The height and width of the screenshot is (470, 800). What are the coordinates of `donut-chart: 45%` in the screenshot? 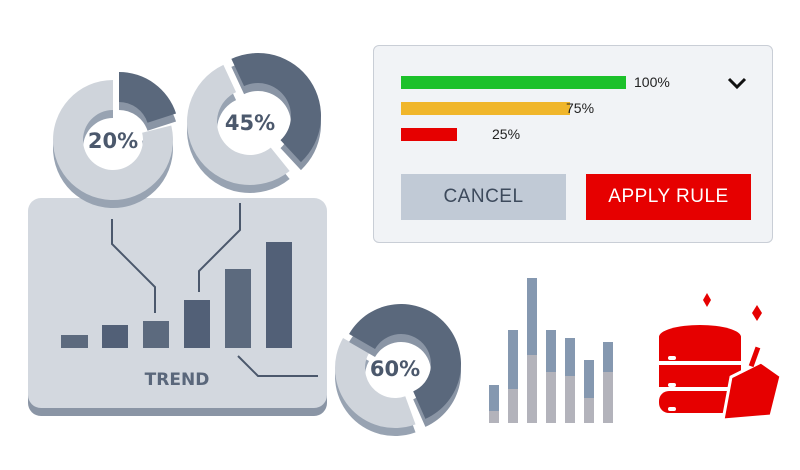 It's located at (254, 122).